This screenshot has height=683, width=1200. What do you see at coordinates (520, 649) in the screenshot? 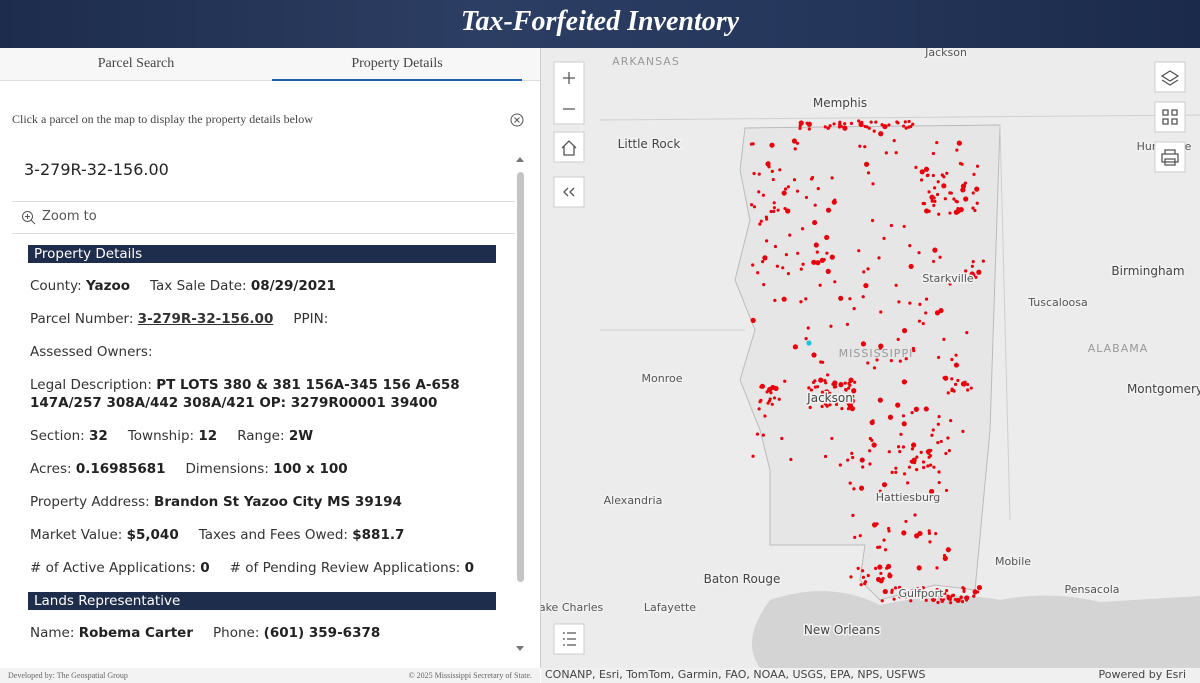
I see `scroll-down` at bounding box center [520, 649].